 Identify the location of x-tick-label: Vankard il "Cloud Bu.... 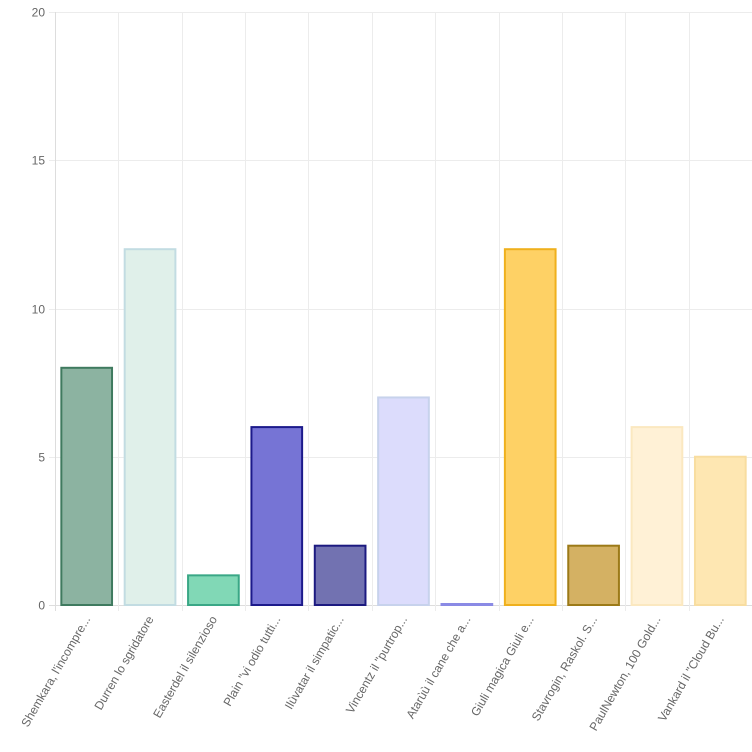
(691, 668).